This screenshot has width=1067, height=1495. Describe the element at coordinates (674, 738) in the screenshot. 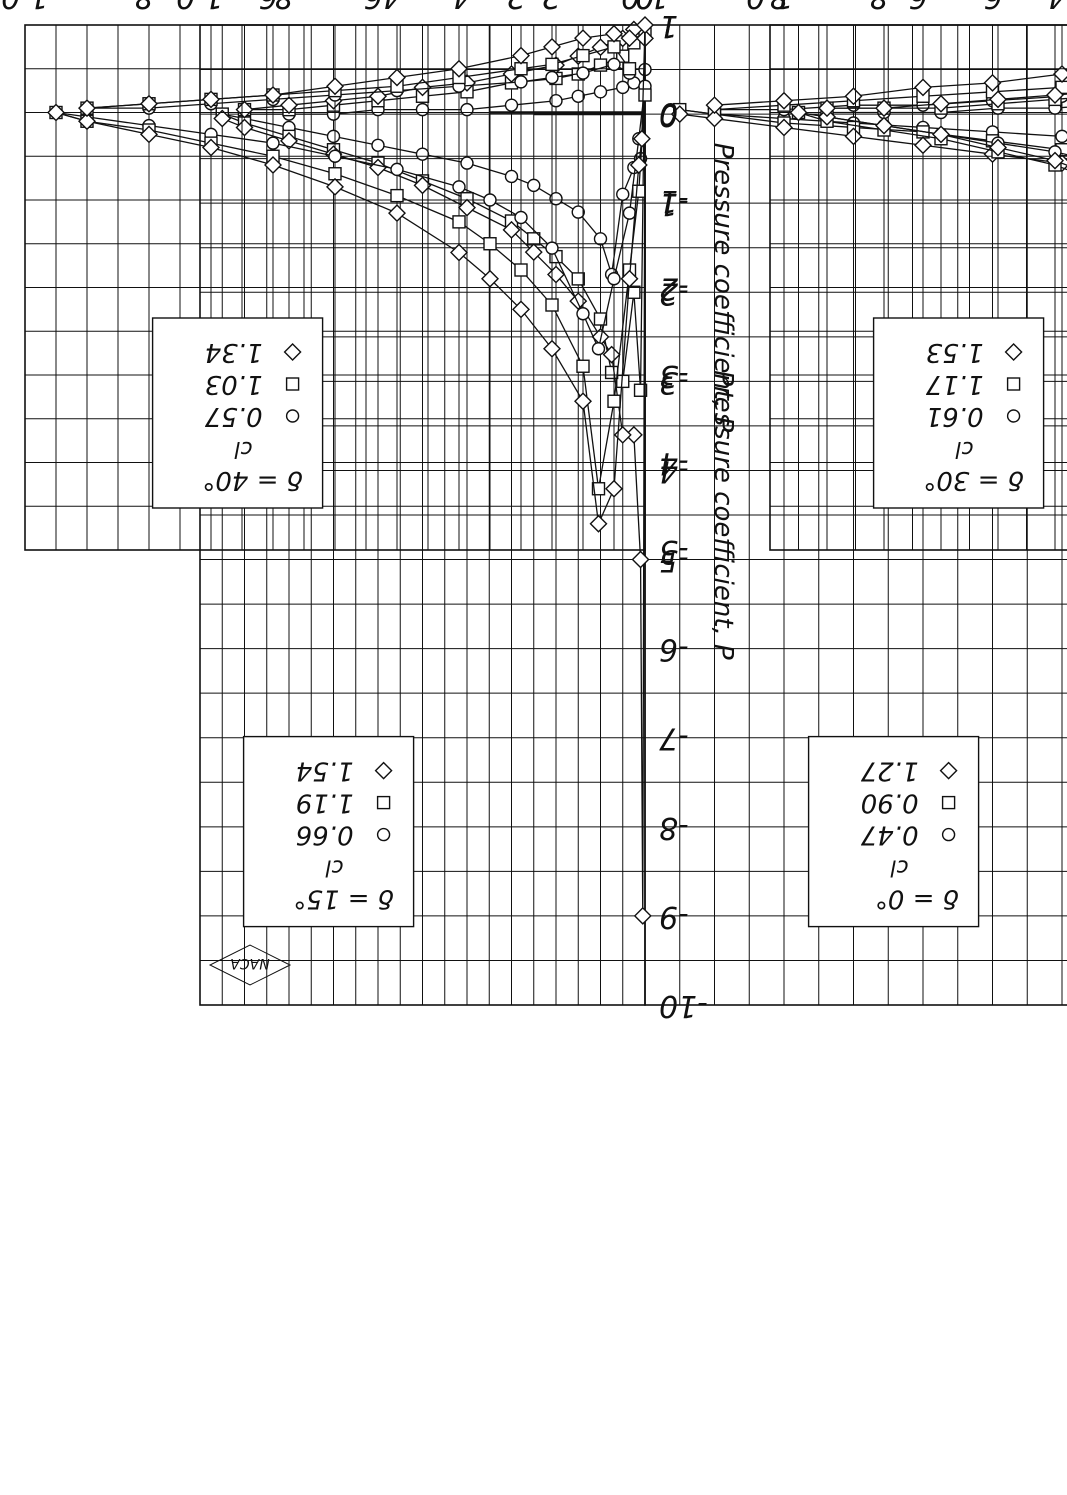

I see `y-tick-label: -7` at that location.